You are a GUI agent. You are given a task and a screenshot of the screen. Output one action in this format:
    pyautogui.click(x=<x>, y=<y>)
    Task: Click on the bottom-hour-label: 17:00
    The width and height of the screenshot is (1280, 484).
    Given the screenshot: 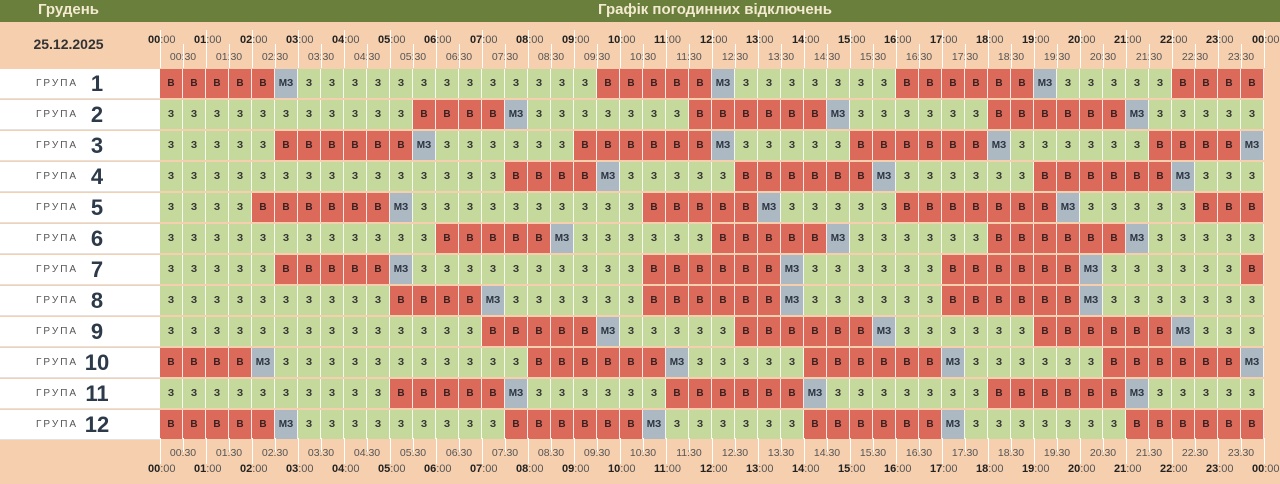 What is the action you would take?
    pyautogui.click(x=944, y=469)
    